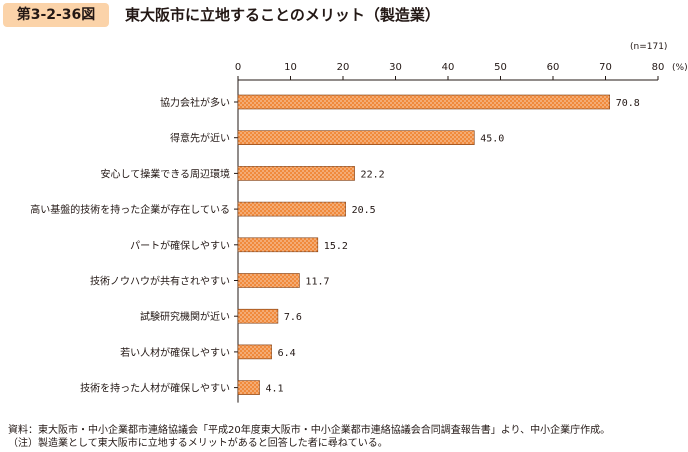 Image resolution: width=688 pixels, height=452 pixels. What do you see at coordinates (290, 67) in the screenshot?
I see `x-tick-label: 10` at bounding box center [290, 67].